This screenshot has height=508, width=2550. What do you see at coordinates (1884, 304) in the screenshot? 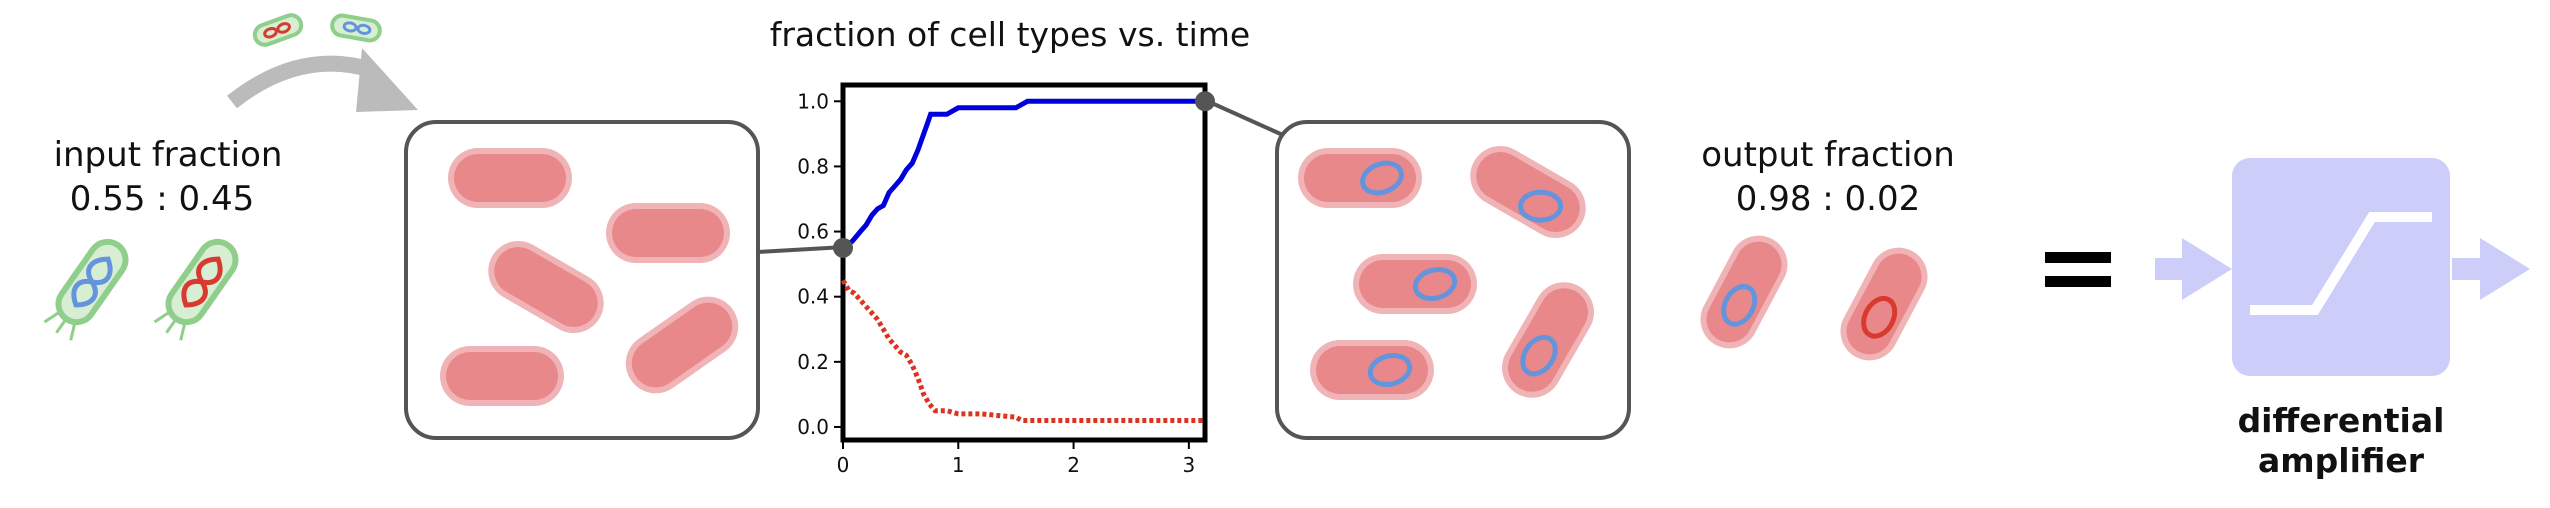
I see `output-cell-red` at bounding box center [1884, 304].